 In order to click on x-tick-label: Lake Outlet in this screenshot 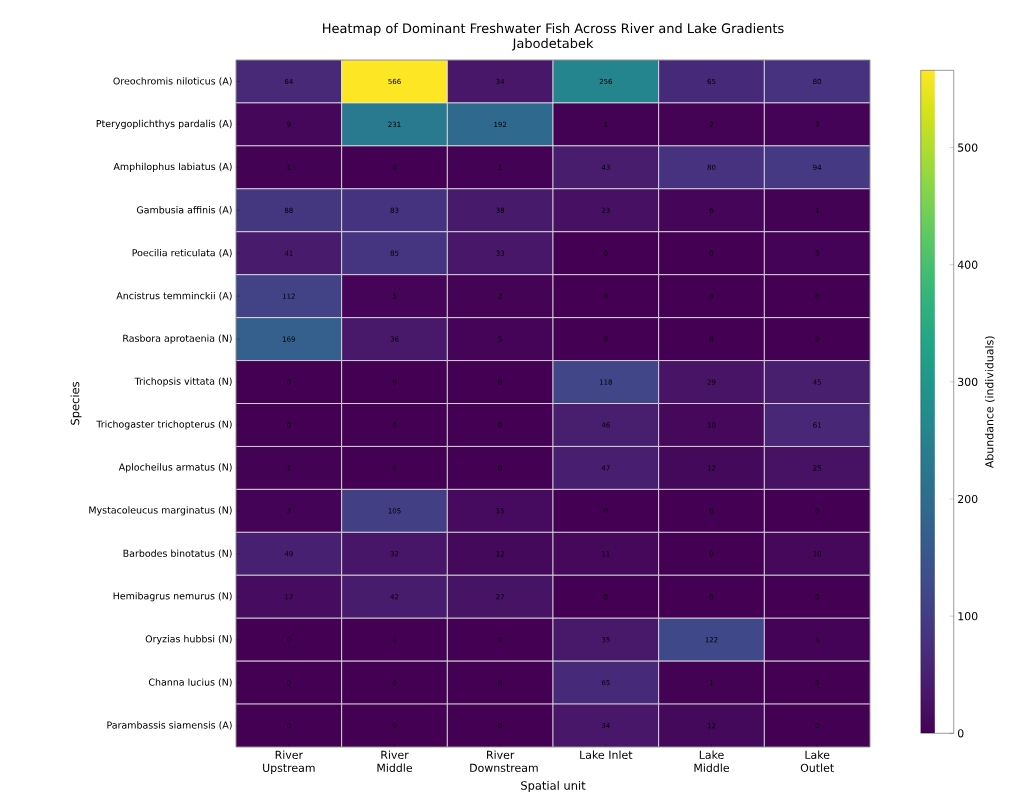, I will do `click(817, 761)`.